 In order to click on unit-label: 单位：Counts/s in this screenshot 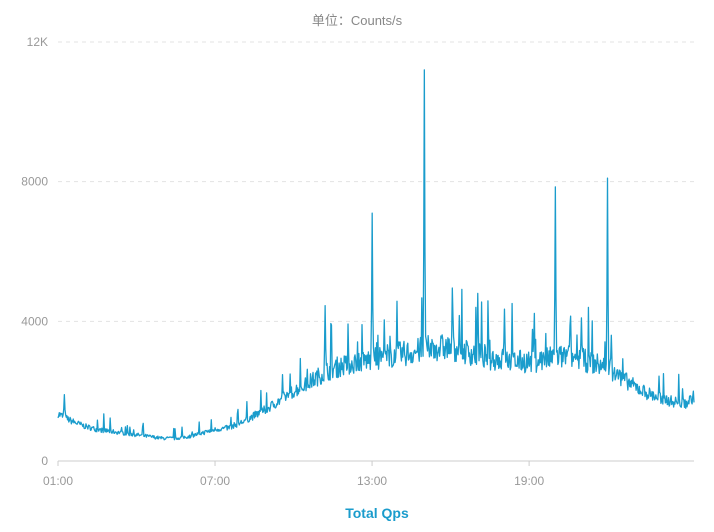, I will do `click(357, 20)`.